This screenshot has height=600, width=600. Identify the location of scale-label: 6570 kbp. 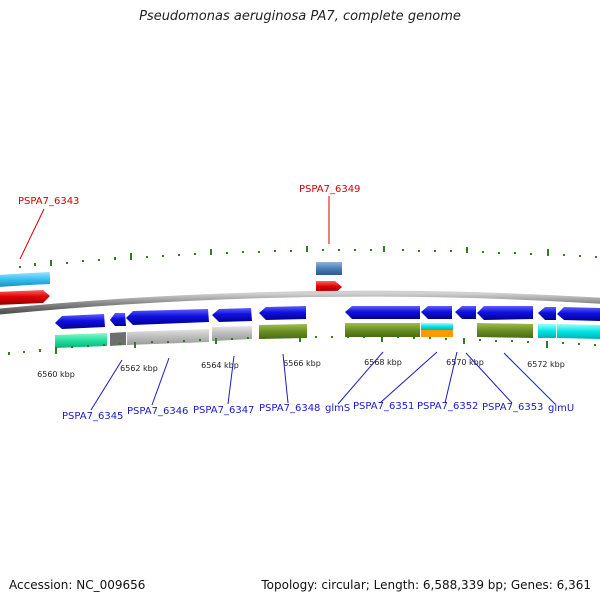
(465, 362).